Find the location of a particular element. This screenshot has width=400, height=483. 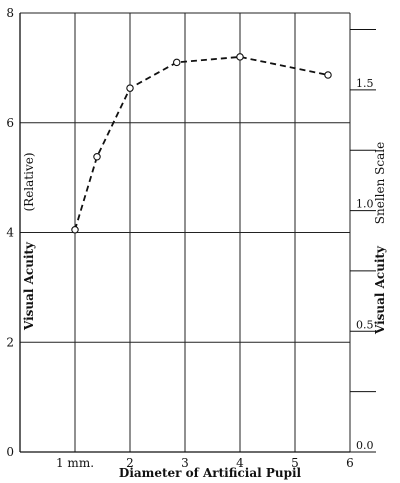

x-tick-label-3: 4 is located at coordinates (240, 463).